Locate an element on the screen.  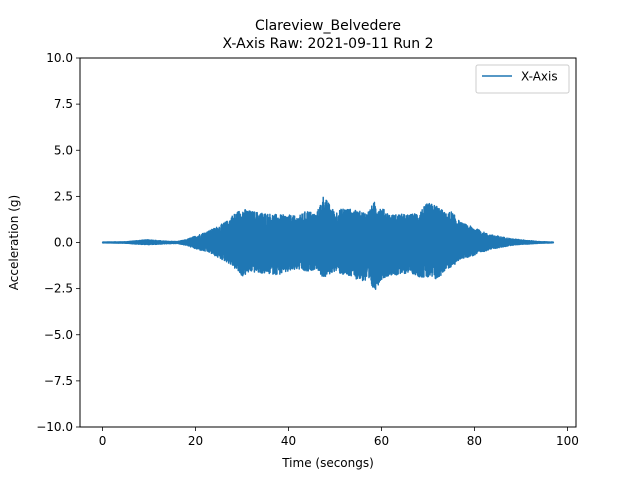
legend: X-Axis is located at coordinates (522, 79).